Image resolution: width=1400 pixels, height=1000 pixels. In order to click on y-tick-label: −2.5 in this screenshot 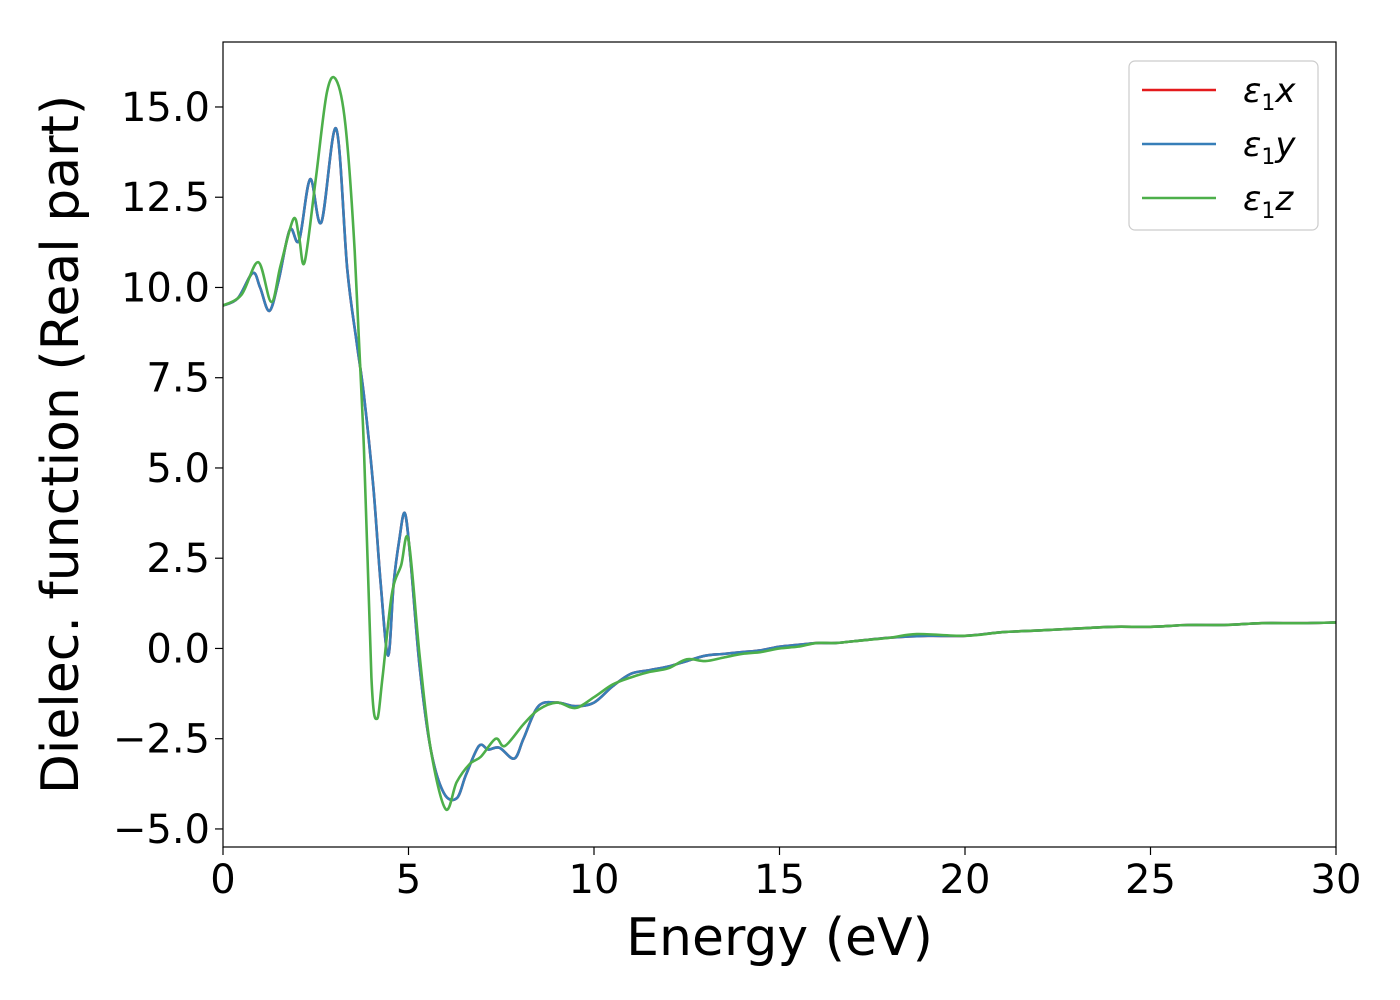, I will do `click(161, 740)`.